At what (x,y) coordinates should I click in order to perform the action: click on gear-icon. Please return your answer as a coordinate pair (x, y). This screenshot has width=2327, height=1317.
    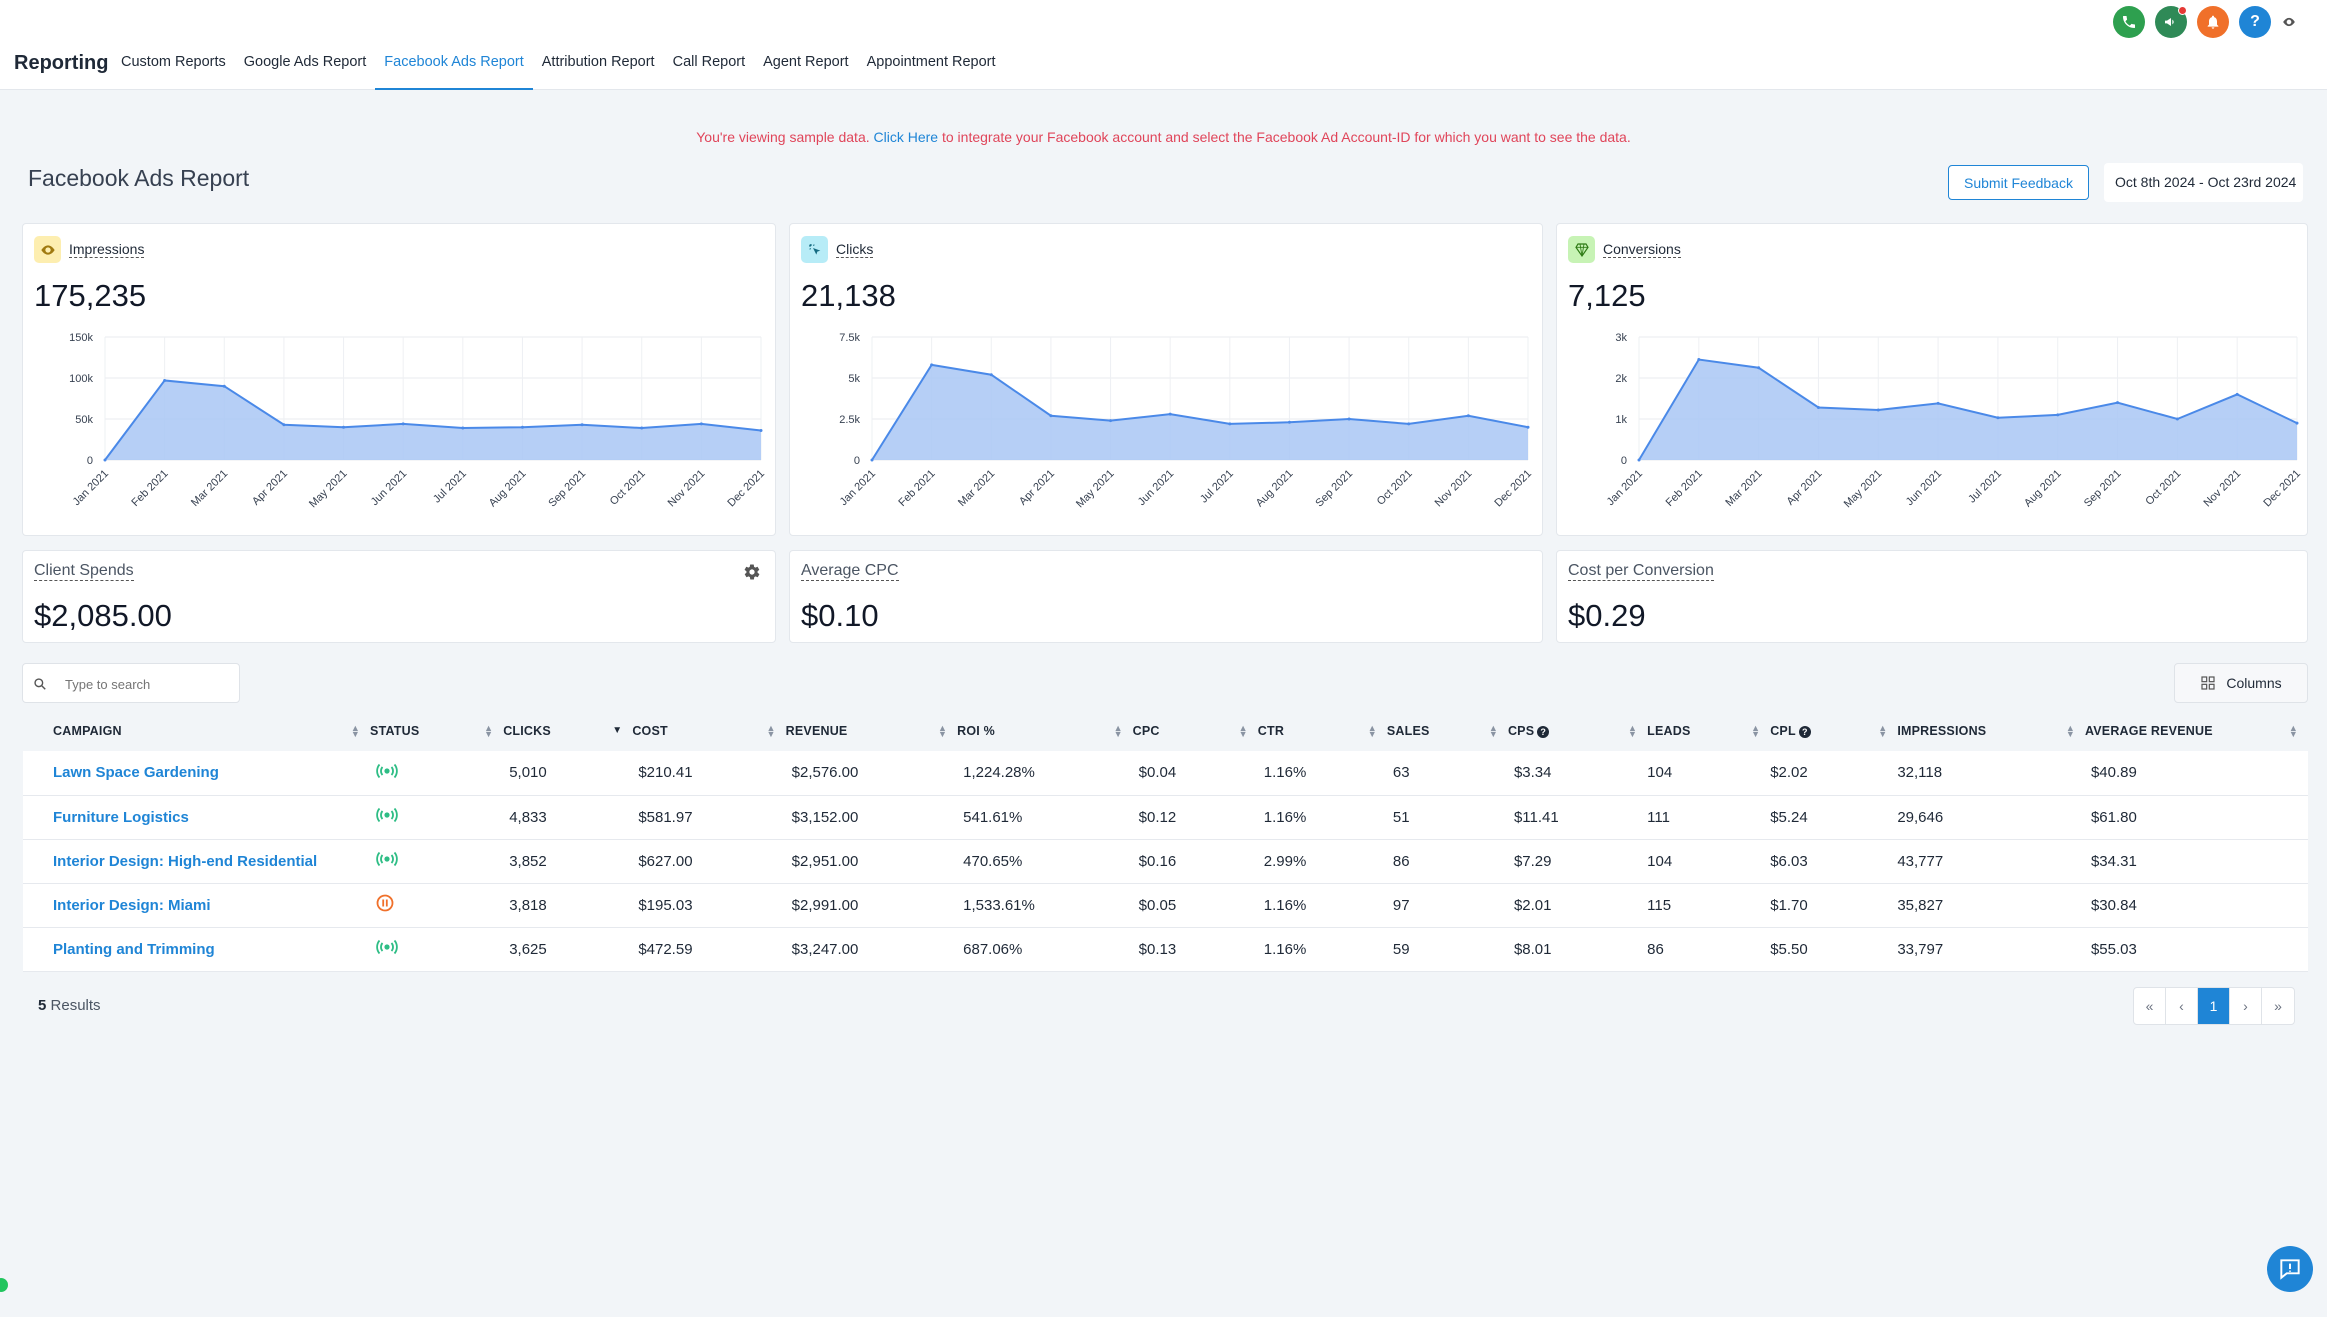
    Looking at the image, I should click on (752, 572).